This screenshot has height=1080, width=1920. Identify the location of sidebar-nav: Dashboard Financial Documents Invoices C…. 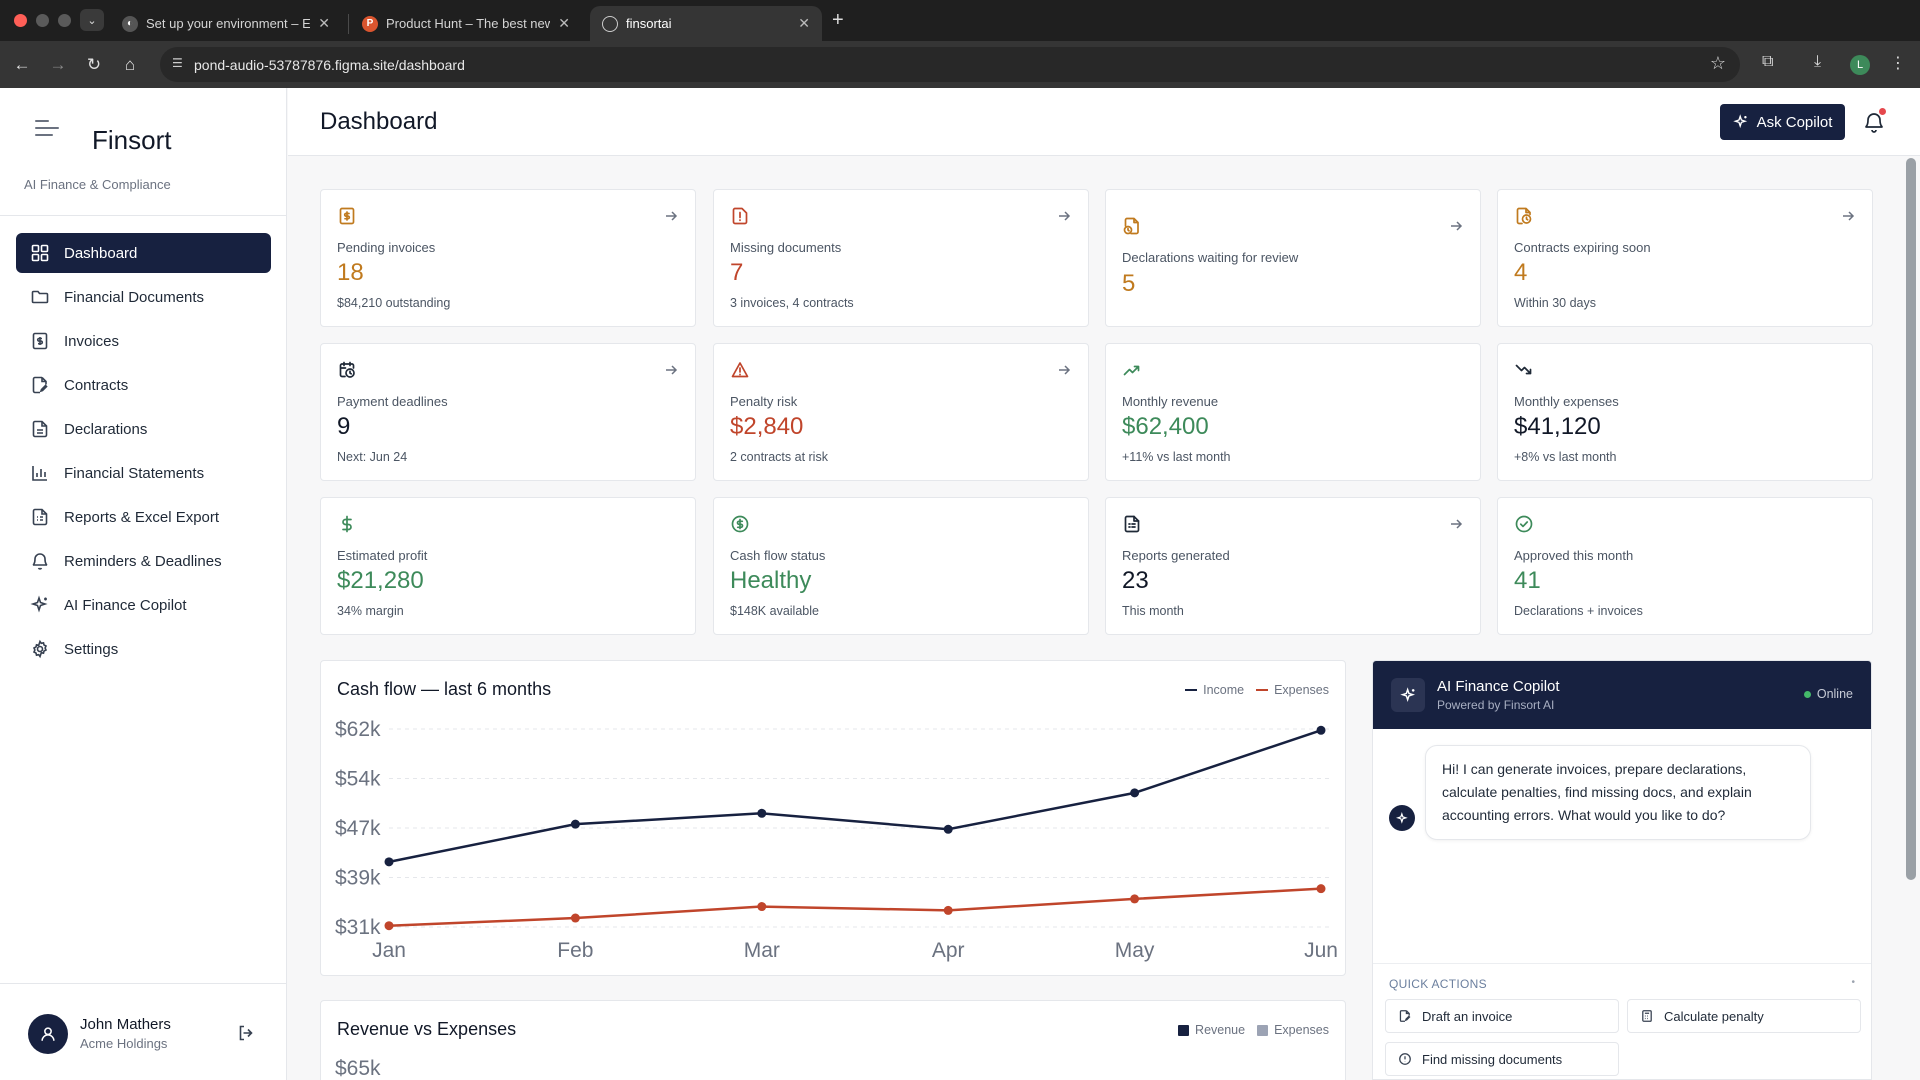
(143, 453).